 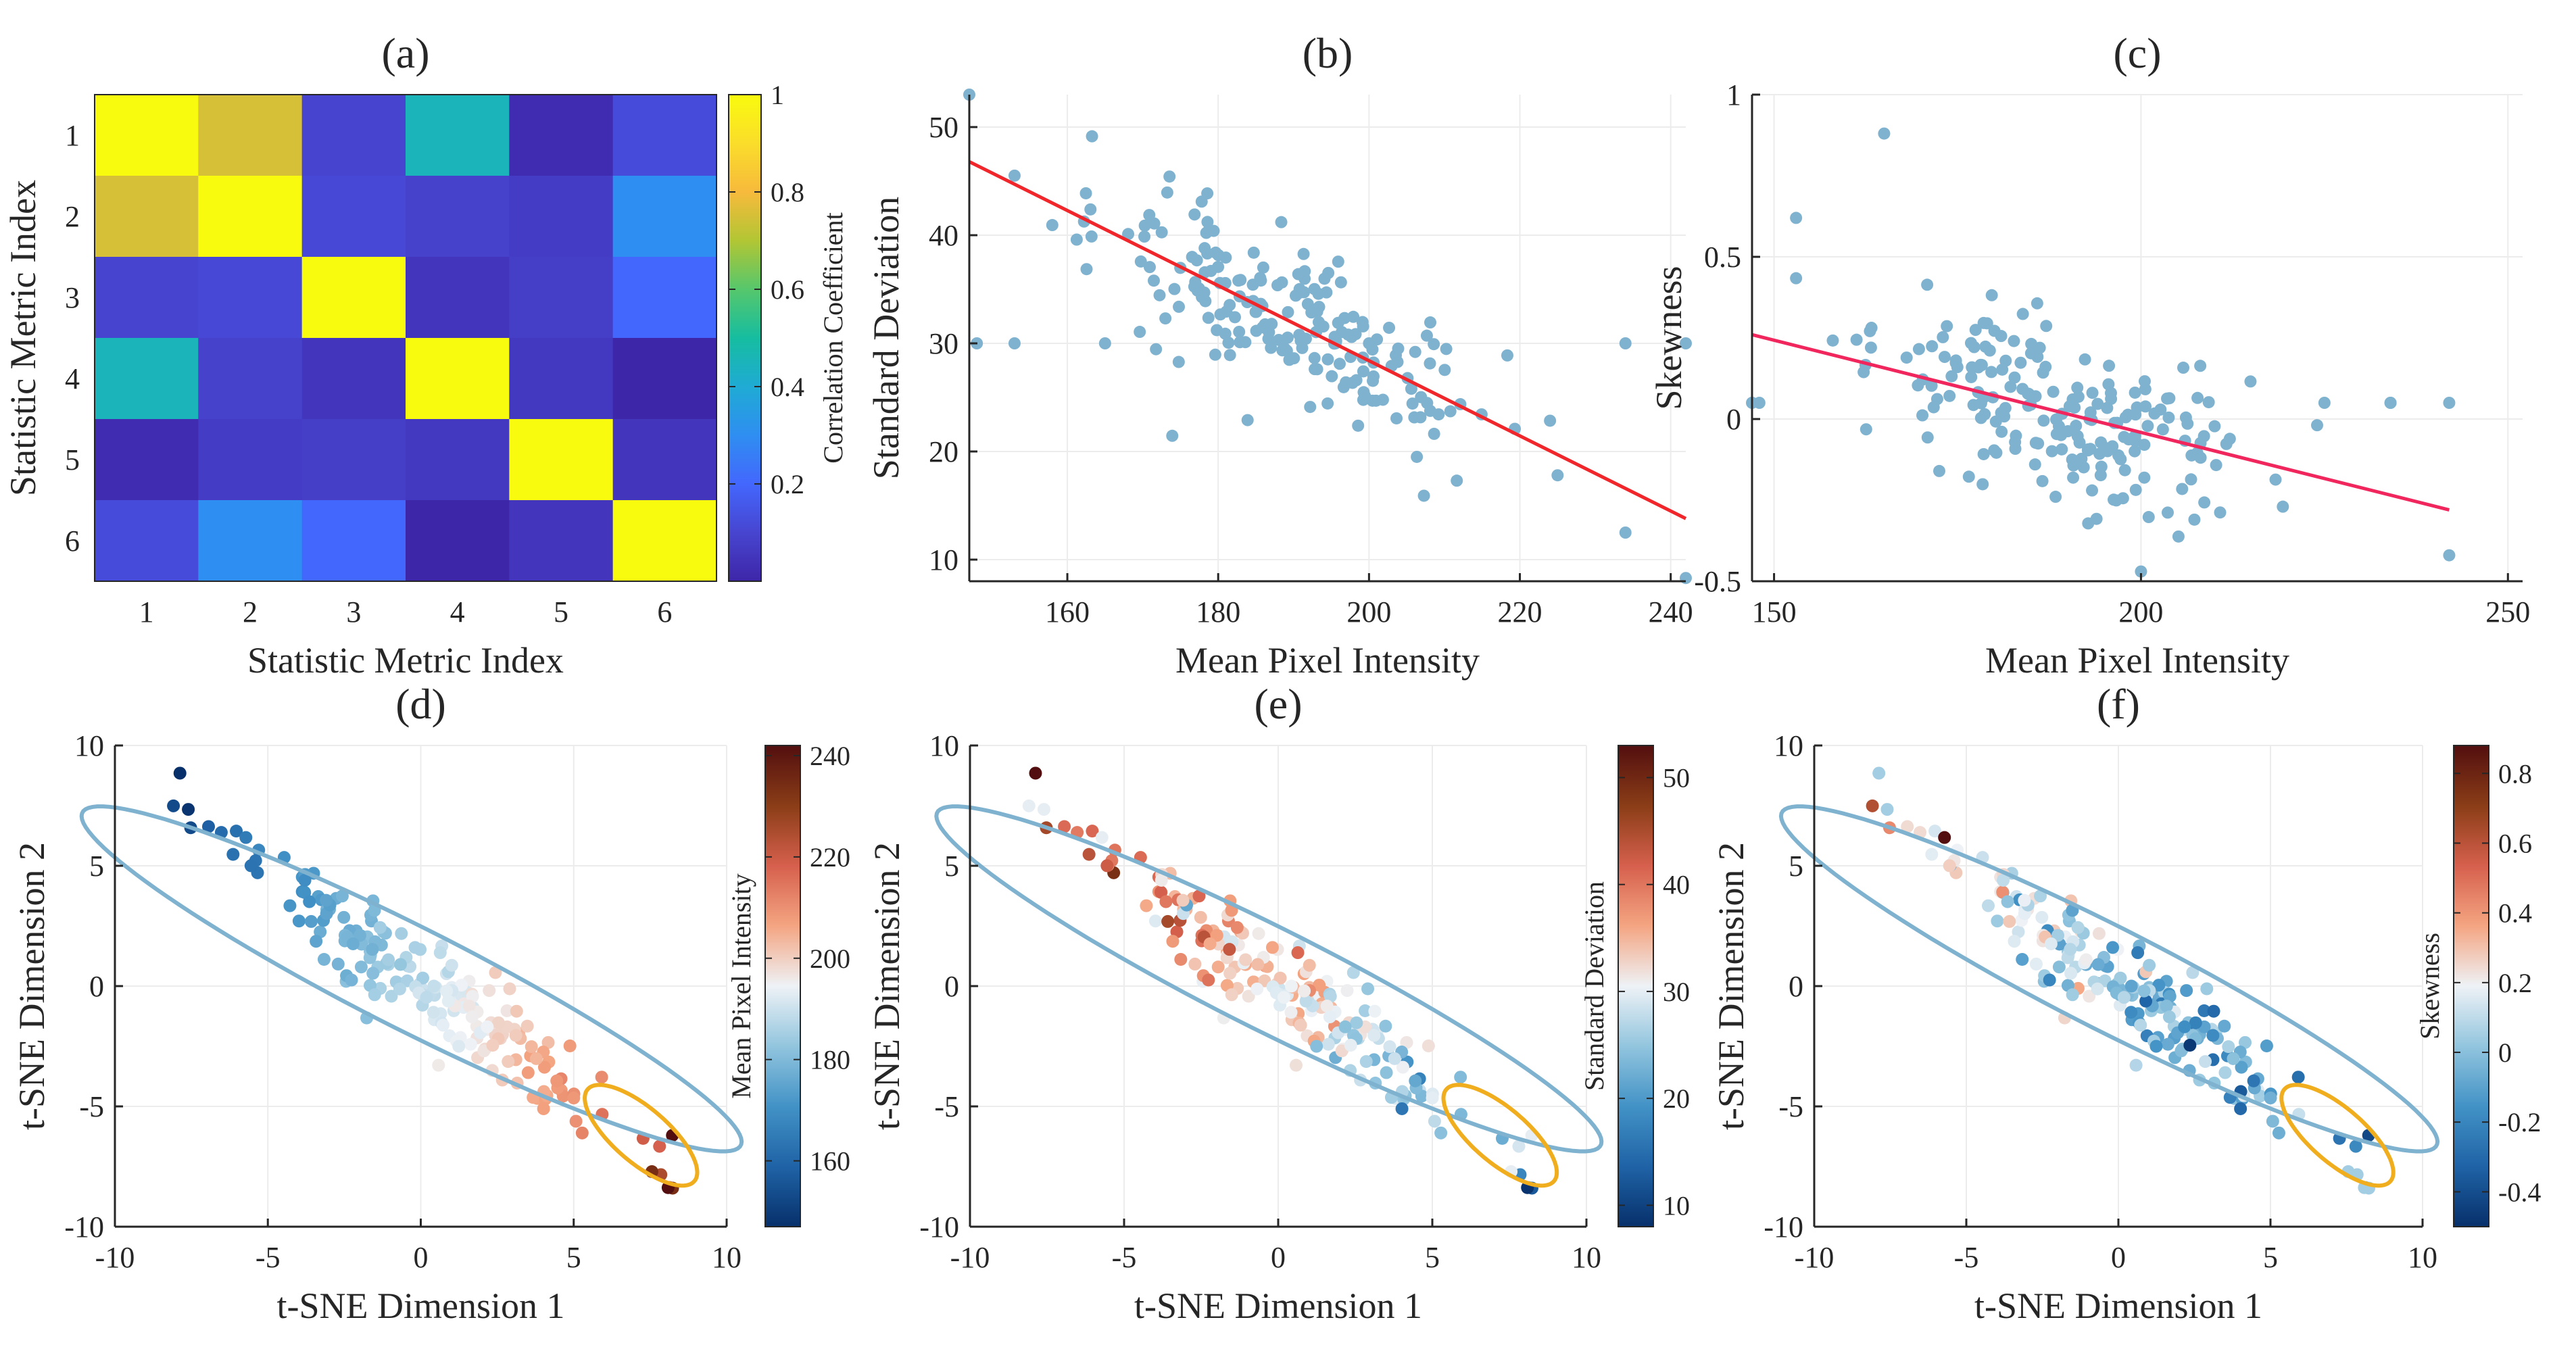 I want to click on x-tick-label: -5, so click(x=268, y=1258).